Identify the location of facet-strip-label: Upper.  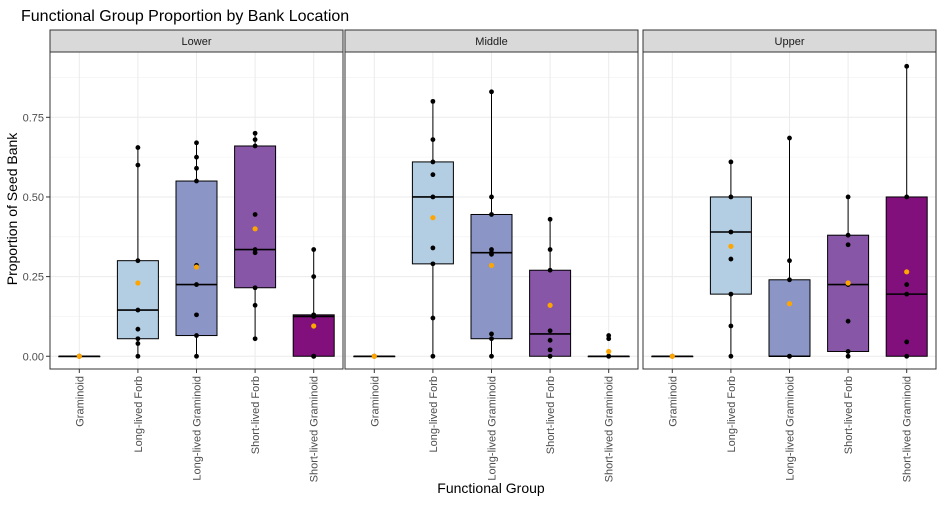
(790, 42).